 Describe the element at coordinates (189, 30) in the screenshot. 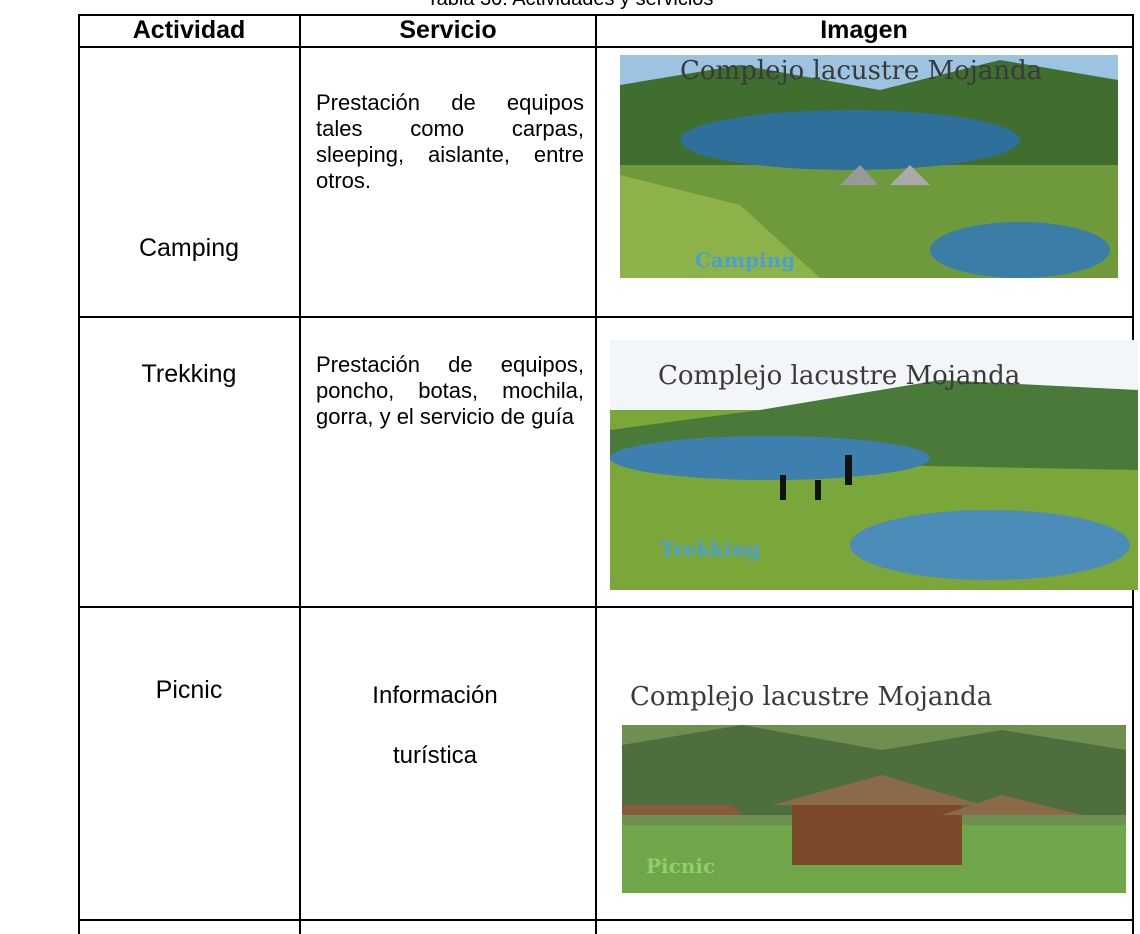

I see `header-cell: Actividad` at that location.